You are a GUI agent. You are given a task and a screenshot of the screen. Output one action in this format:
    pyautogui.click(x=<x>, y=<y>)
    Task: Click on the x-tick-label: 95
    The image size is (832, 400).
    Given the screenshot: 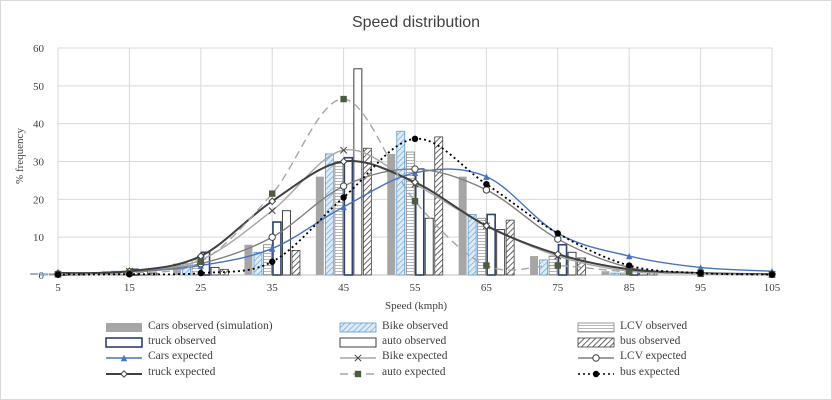 What is the action you would take?
    pyautogui.click(x=701, y=288)
    